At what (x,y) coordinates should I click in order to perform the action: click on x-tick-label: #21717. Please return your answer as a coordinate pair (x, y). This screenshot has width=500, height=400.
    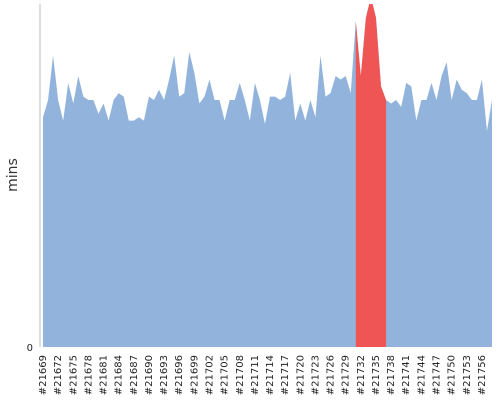
    Looking at the image, I should click on (285, 375).